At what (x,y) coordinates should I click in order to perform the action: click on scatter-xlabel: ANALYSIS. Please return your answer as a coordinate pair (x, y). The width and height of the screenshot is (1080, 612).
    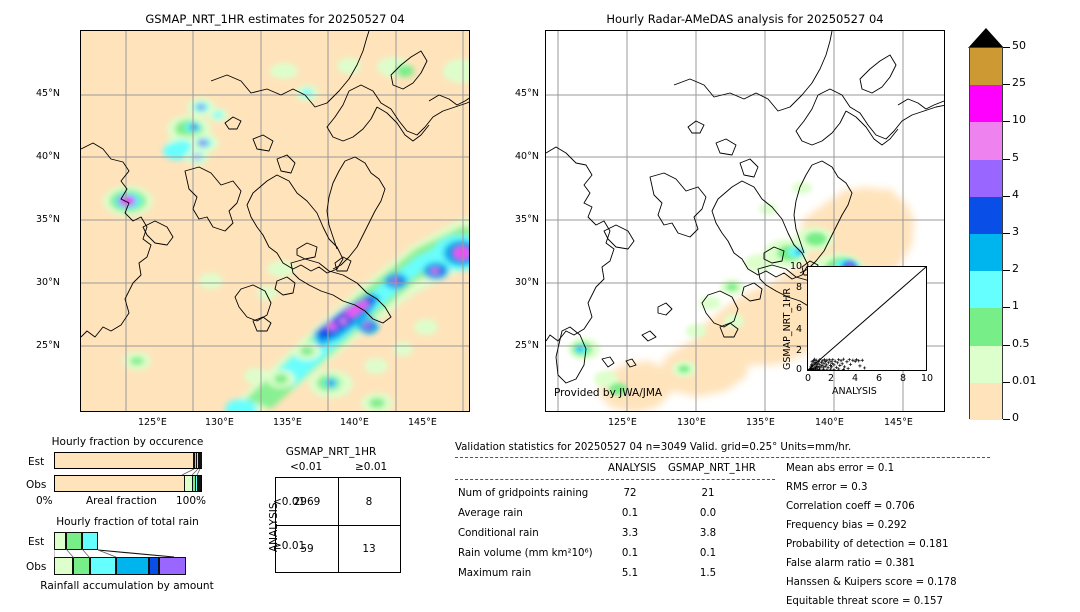
    Looking at the image, I should click on (854, 391).